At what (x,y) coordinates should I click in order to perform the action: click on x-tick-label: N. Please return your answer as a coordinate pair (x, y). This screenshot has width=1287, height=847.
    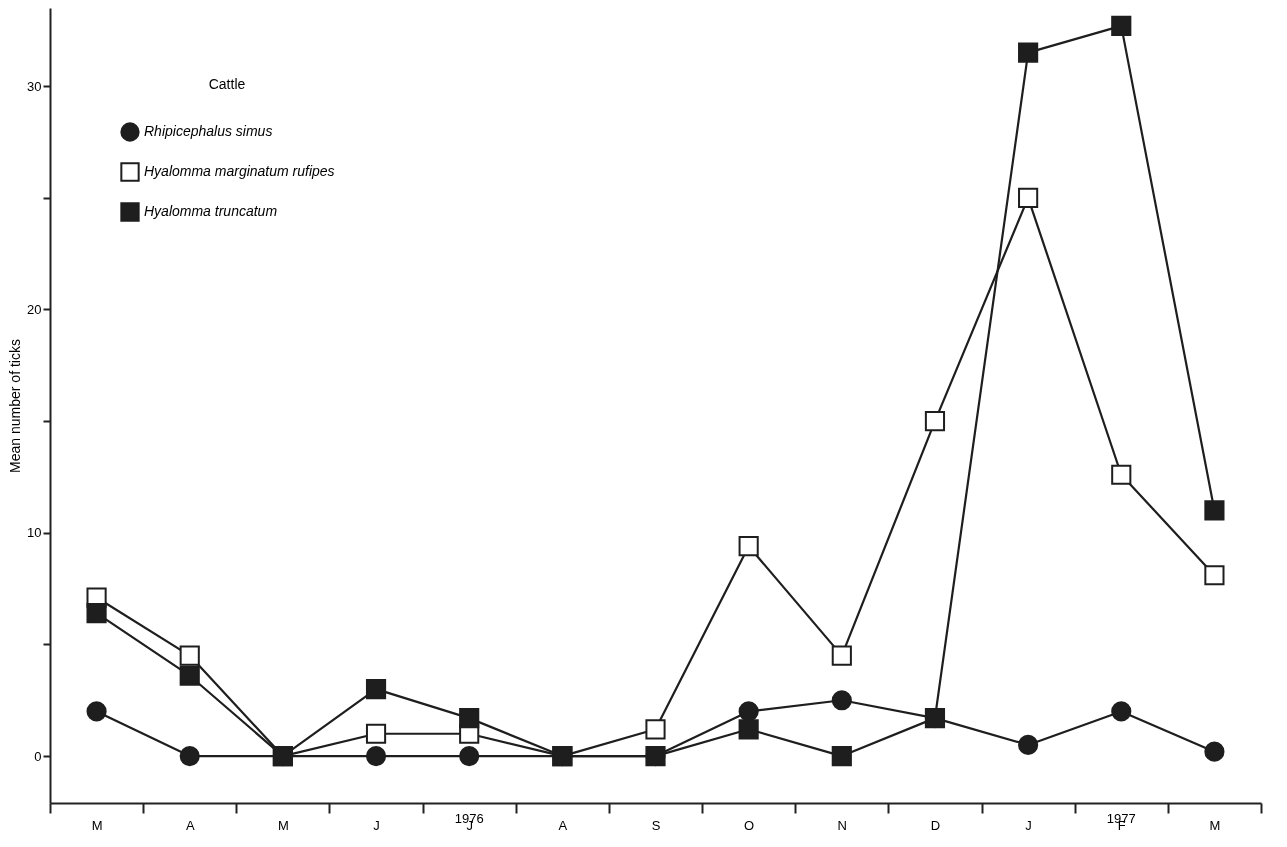
    Looking at the image, I should click on (842, 825).